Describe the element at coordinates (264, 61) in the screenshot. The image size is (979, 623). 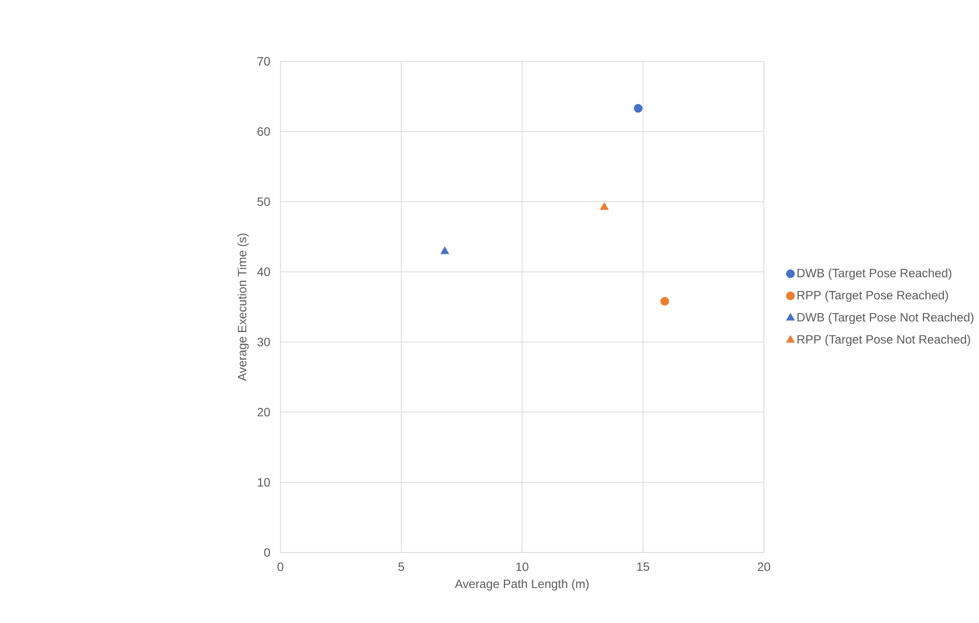
I see `y-tick-label: 70` at that location.